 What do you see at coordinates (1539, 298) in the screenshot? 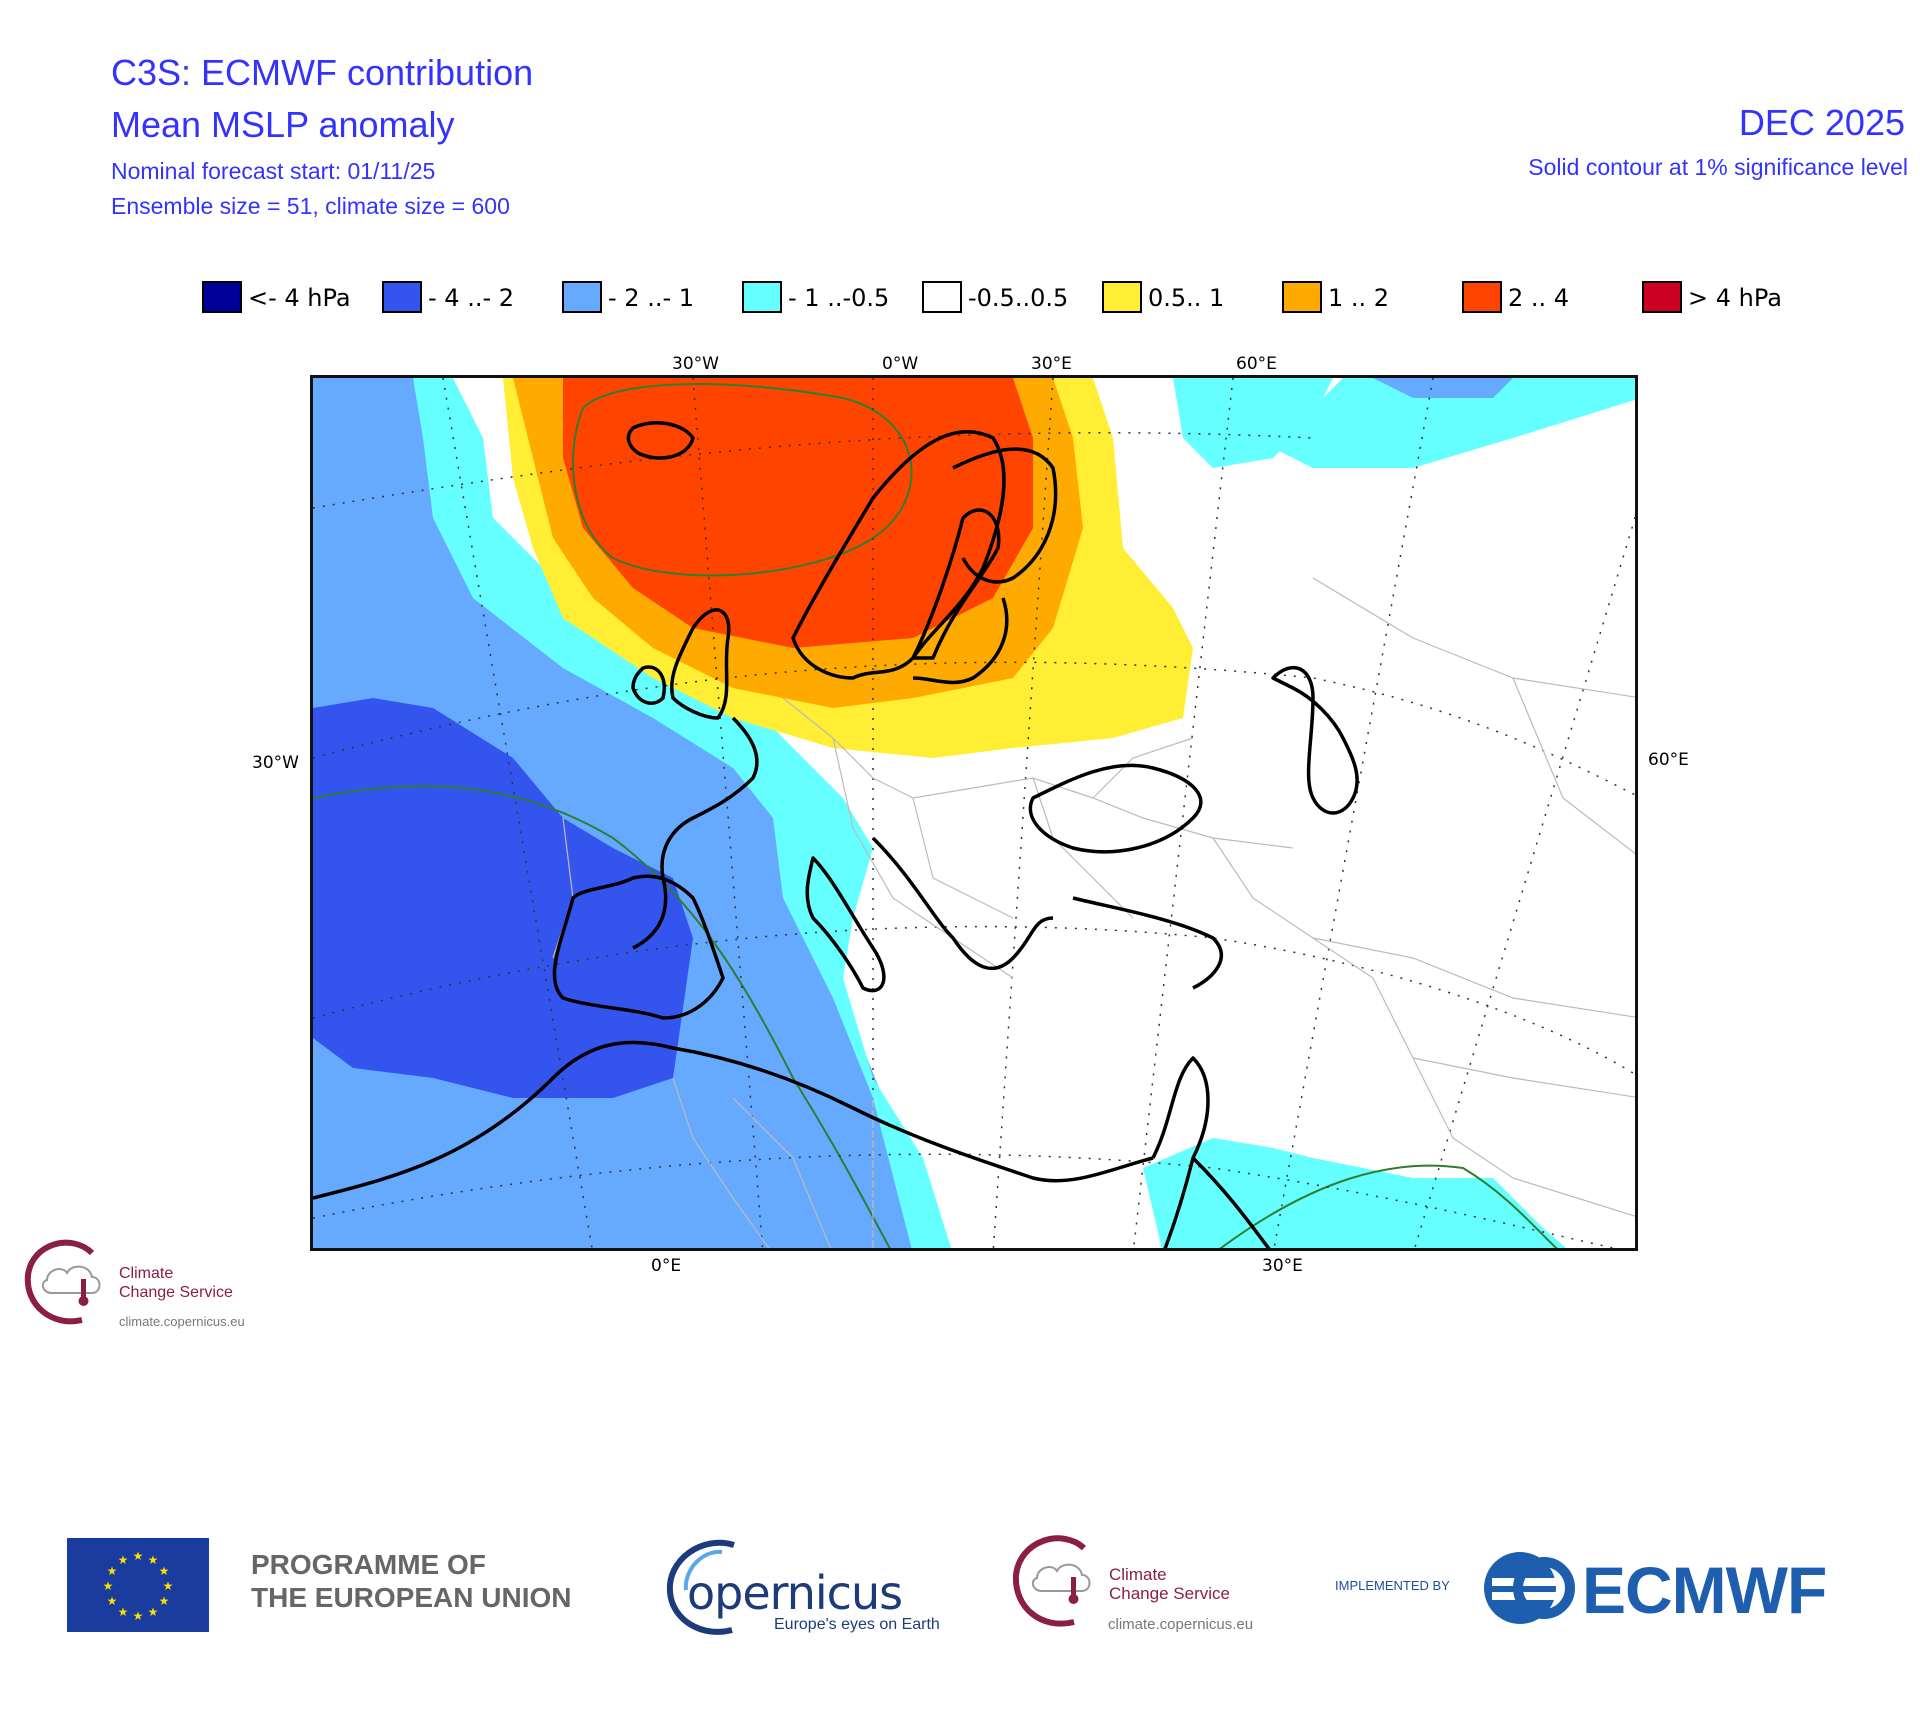
I see `legend-label: 2 .. 4` at bounding box center [1539, 298].